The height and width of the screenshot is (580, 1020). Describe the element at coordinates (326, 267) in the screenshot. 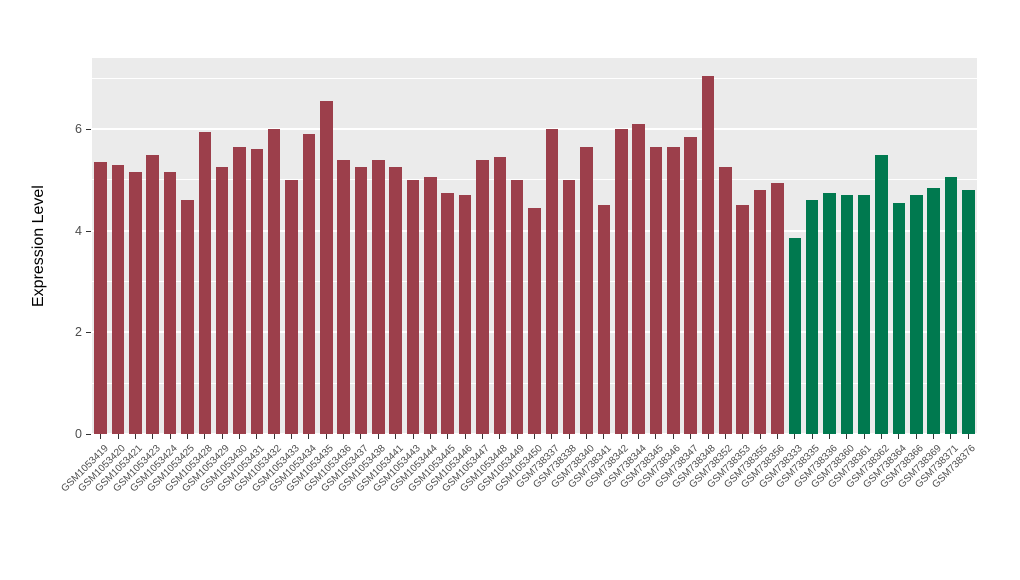

I see `bar-GSM1053435` at that location.